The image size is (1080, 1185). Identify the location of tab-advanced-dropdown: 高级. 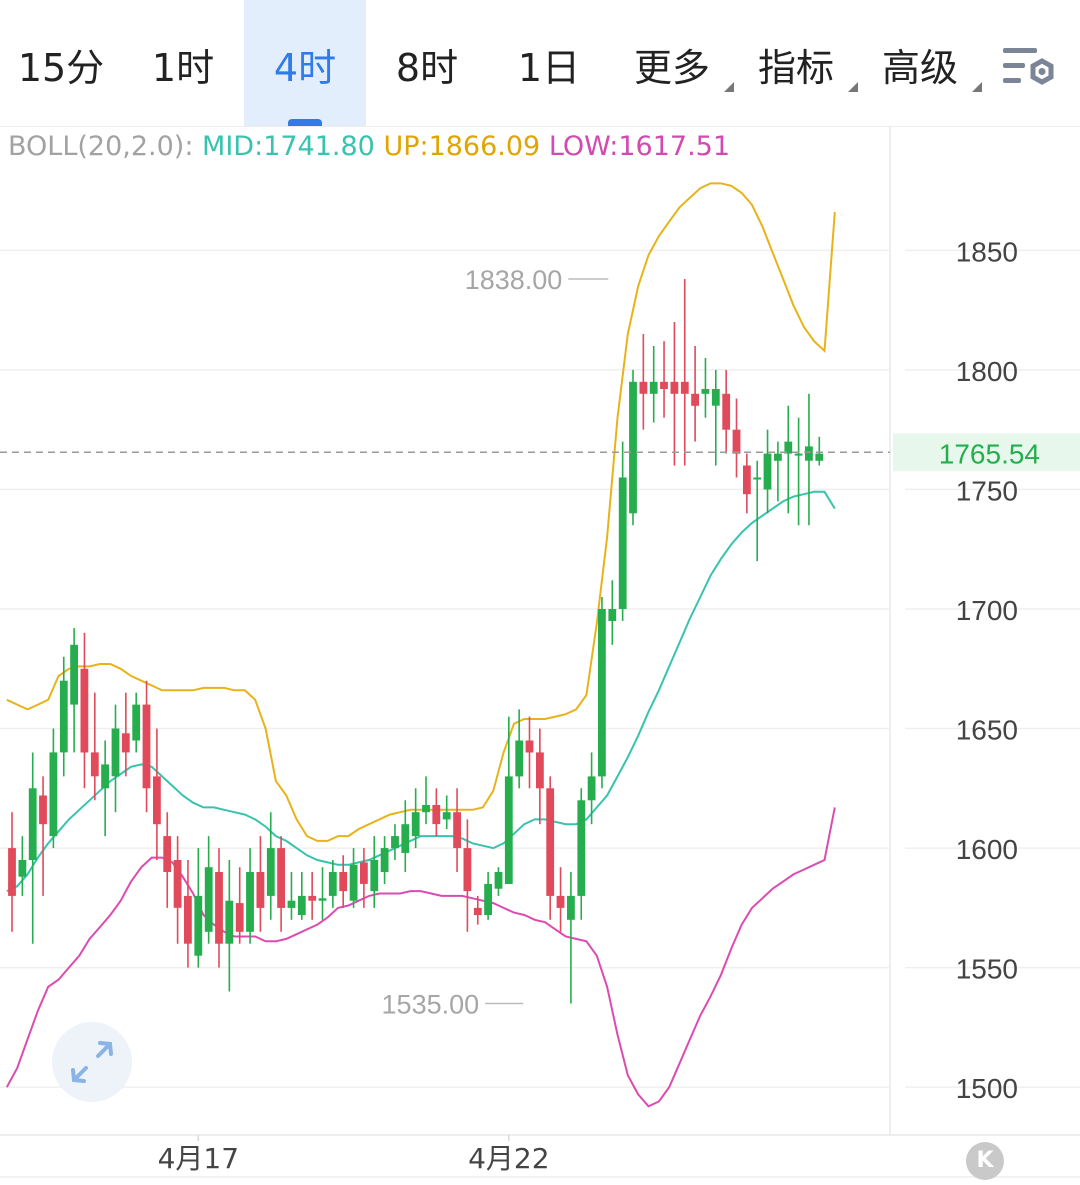
(921, 63).